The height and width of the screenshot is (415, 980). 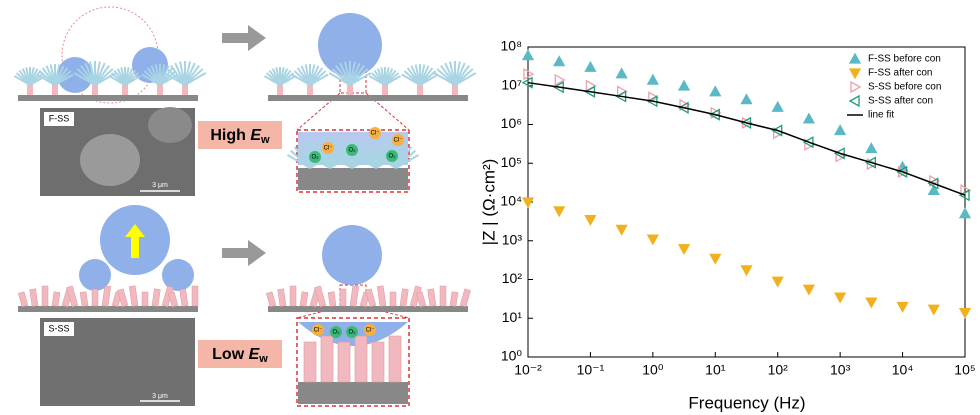 I want to click on y-tick-label: 10¹, so click(x=512, y=317).